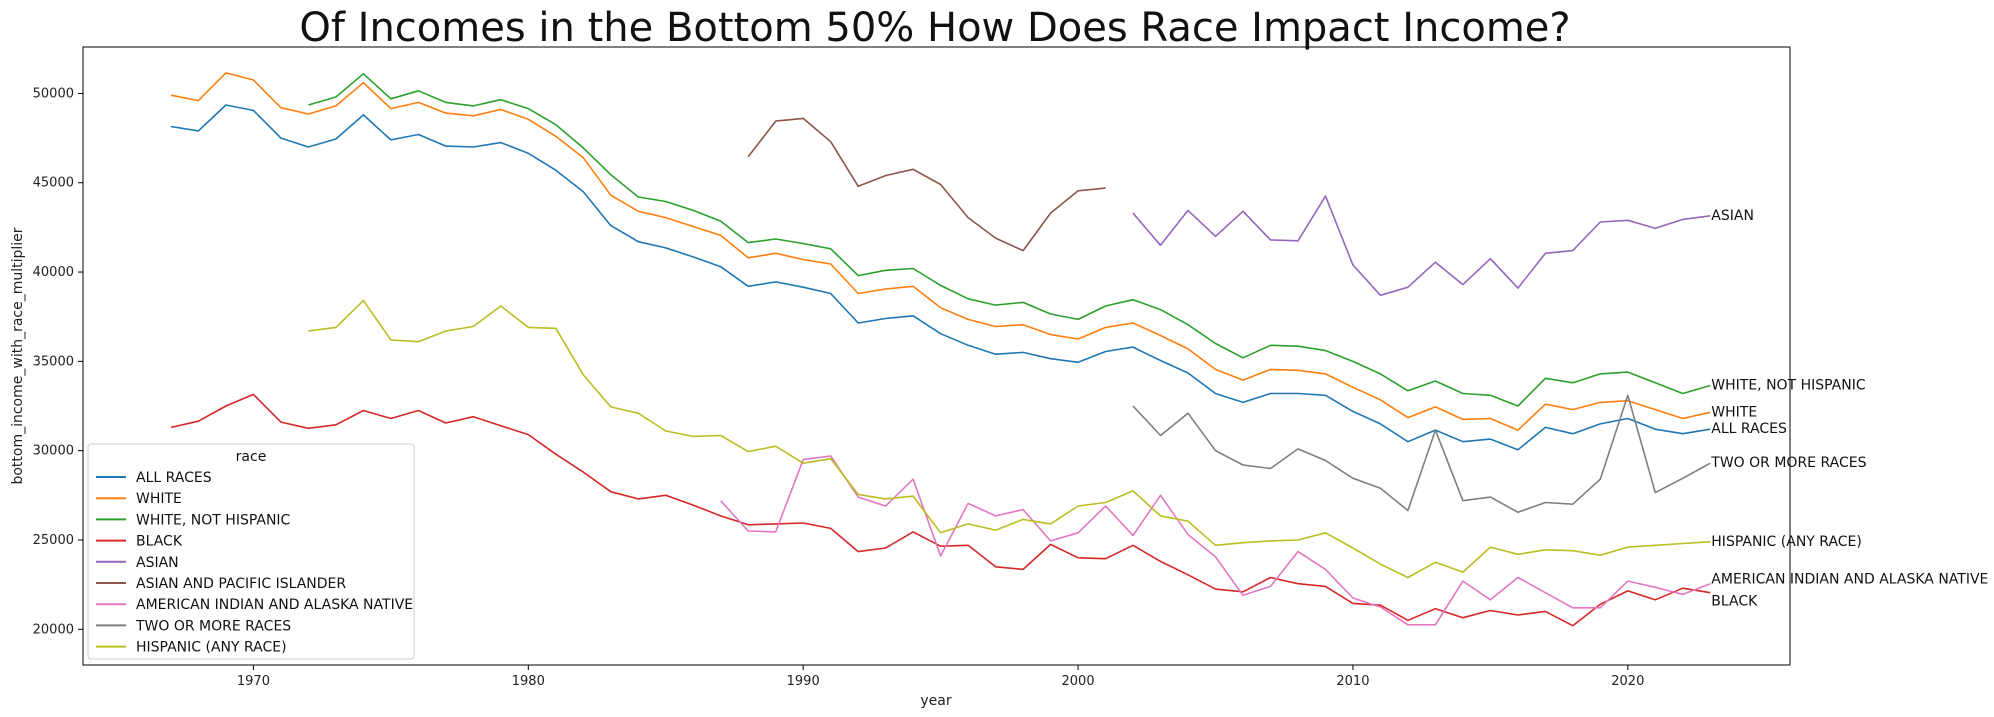  What do you see at coordinates (1078, 681) in the screenshot?
I see `x-tick-label: 2000` at bounding box center [1078, 681].